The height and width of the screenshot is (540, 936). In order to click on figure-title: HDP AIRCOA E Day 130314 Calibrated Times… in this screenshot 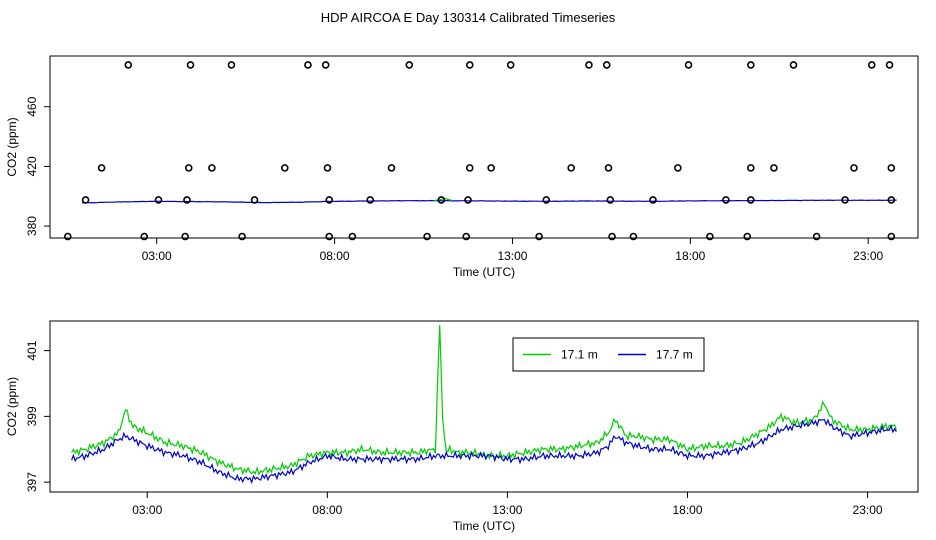, I will do `click(468, 17)`.